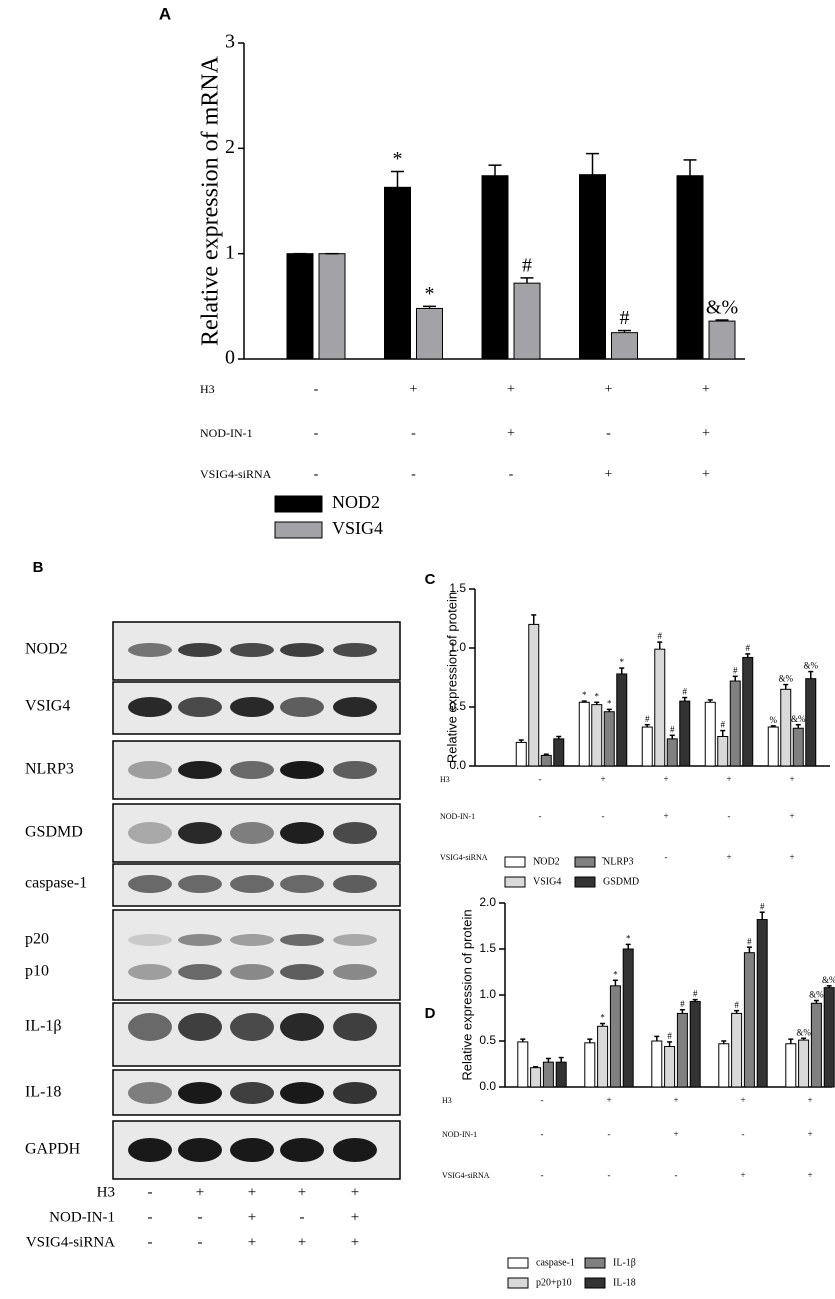 This screenshot has height=1299, width=835. What do you see at coordinates (774, 720) in the screenshot?
I see `significance-marker: %` at bounding box center [774, 720].